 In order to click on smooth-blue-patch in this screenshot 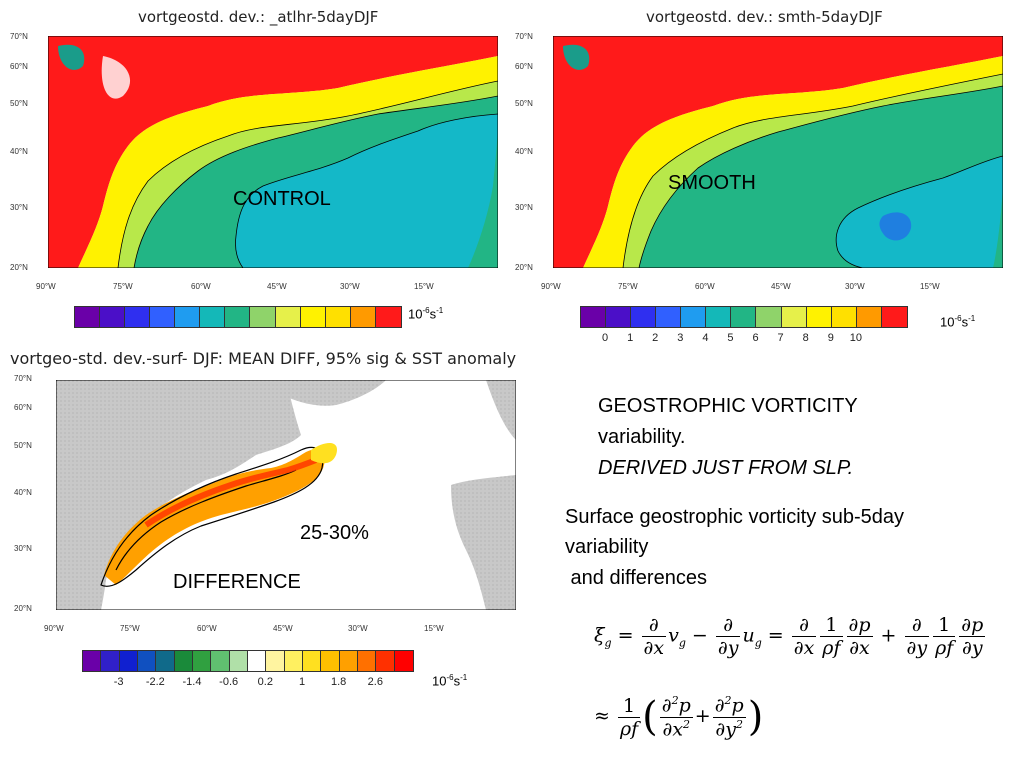, I will do `click(895, 226)`.